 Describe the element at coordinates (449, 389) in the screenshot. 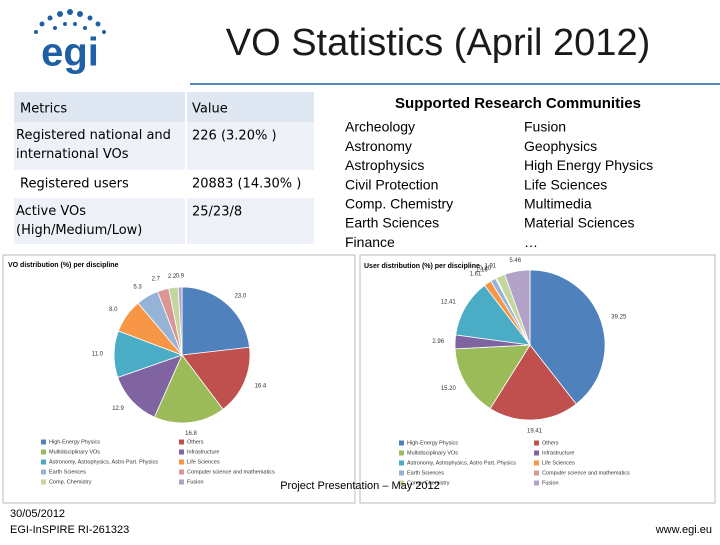

I see `data-label: 15.20` at that location.